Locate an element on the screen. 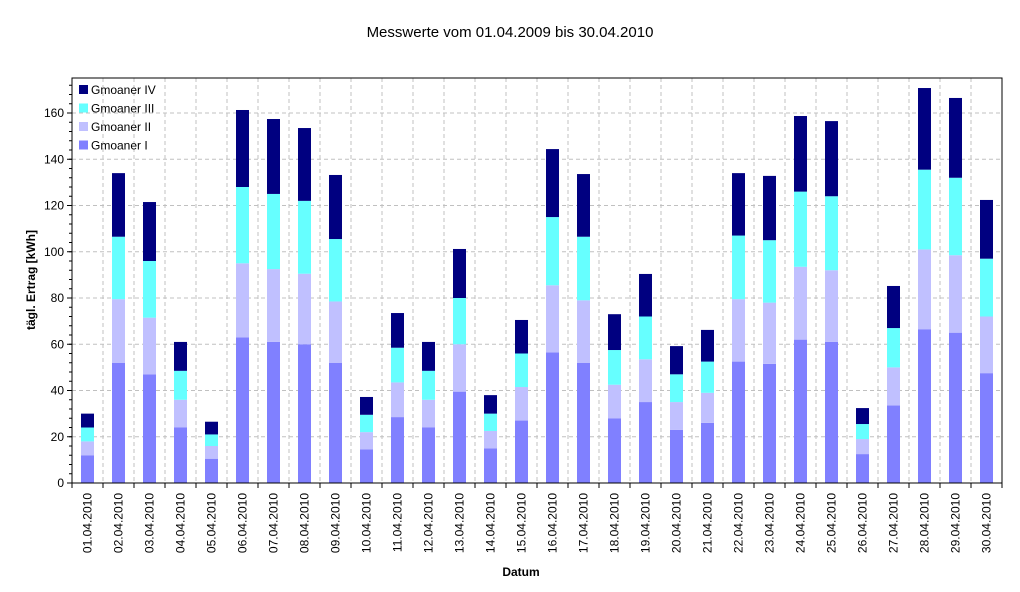 This screenshot has height=592, width=1020. y-tick-label: 140 is located at coordinates (54, 159).